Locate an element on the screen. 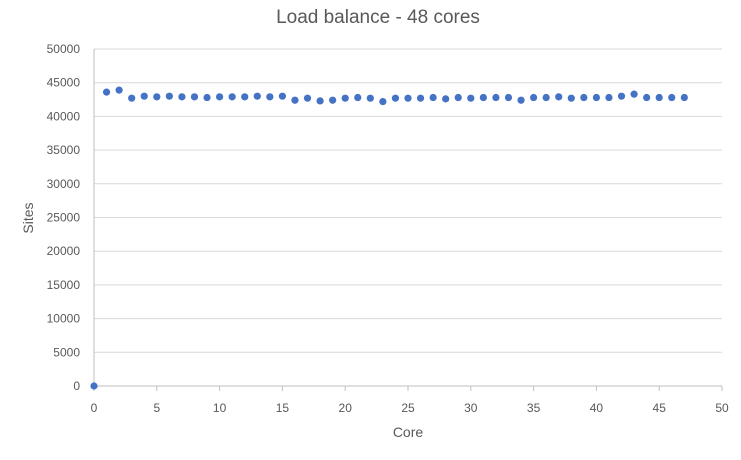  y-tick-label: 0 is located at coordinates (76, 386).